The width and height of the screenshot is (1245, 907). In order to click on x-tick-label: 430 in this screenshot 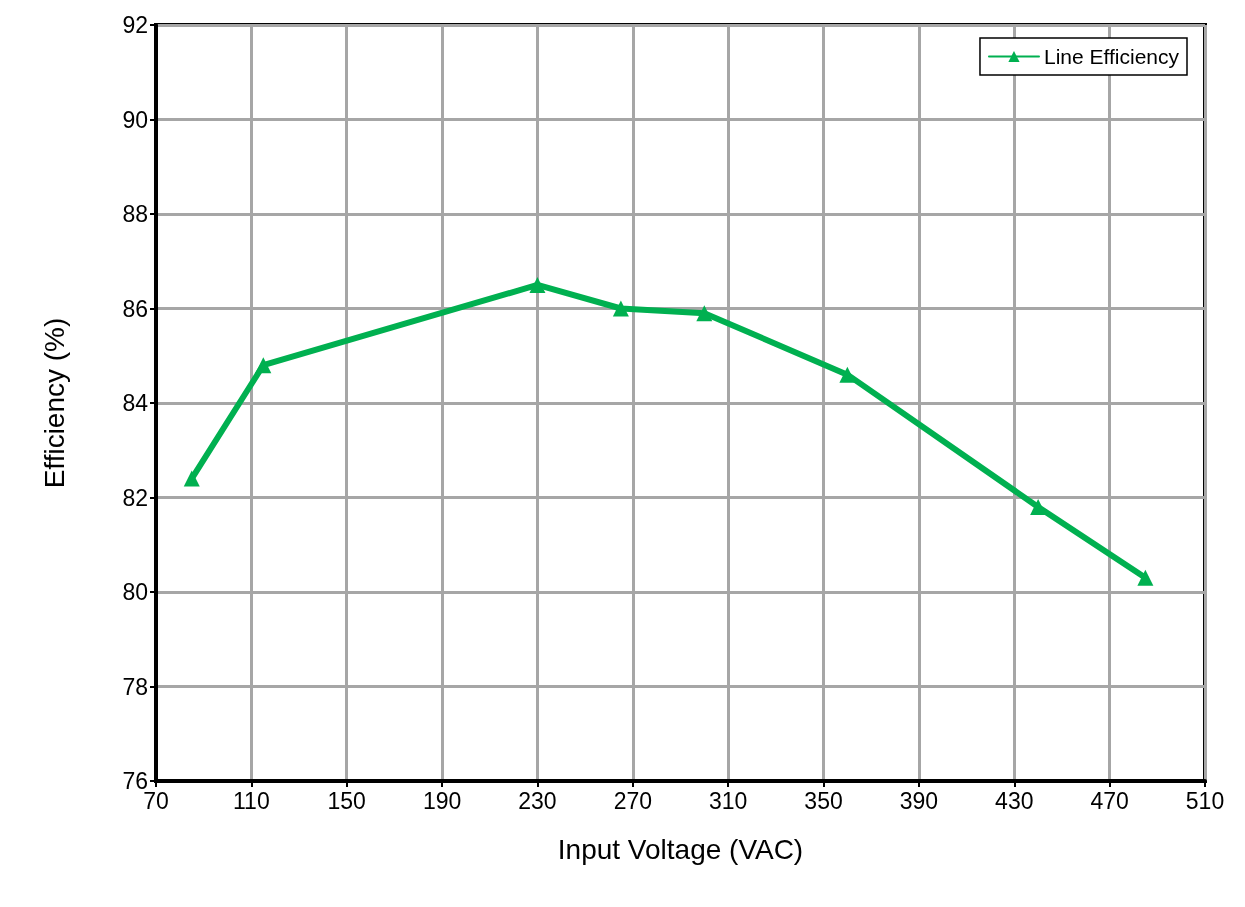, I will do `click(1014, 800)`.